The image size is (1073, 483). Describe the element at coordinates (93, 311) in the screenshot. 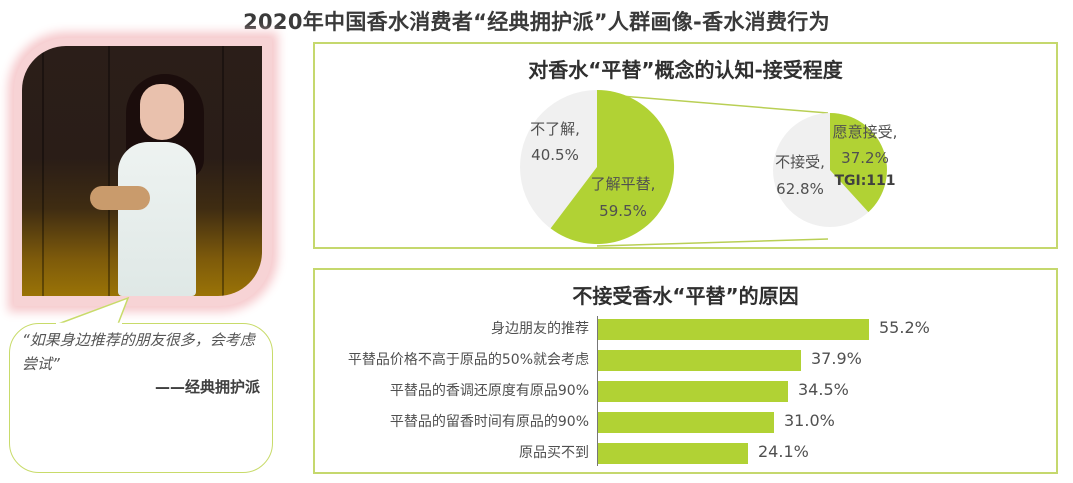

I see `bubble-tail-icon` at that location.